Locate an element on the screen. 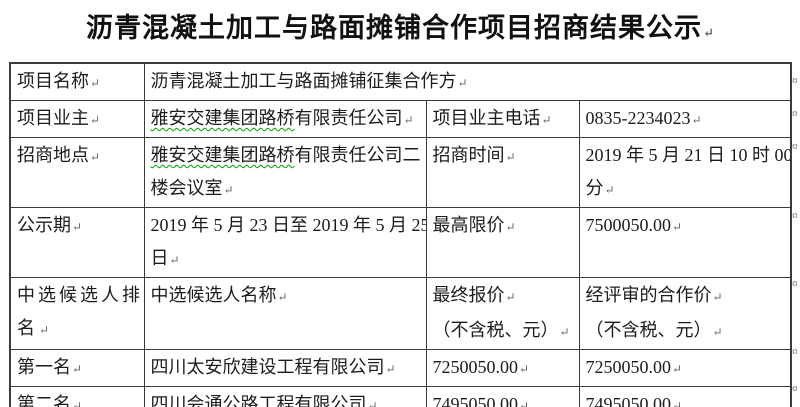 The image size is (800, 407). cell-candidate-name-header: 中选候选人名称↵ is located at coordinates (285, 313).